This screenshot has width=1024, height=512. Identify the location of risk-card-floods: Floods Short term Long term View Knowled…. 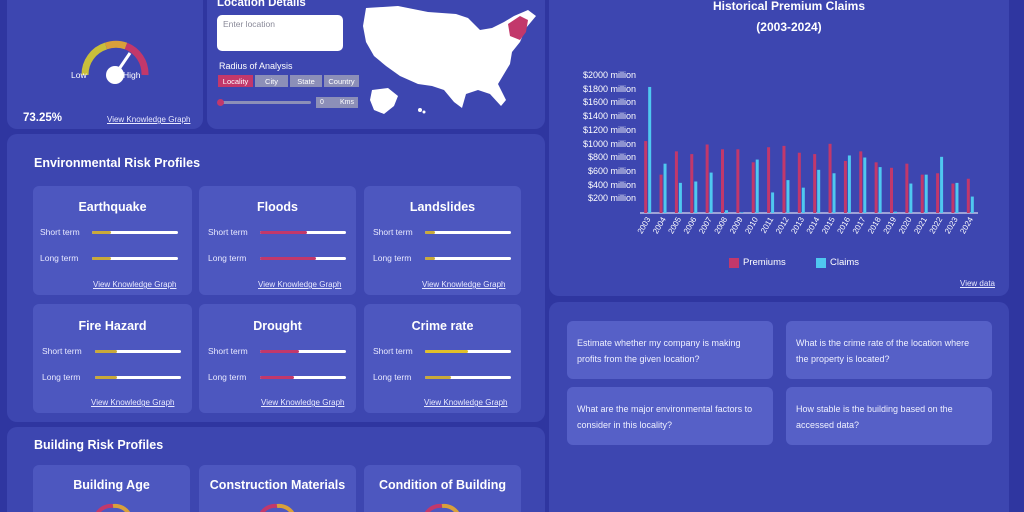
(277, 240).